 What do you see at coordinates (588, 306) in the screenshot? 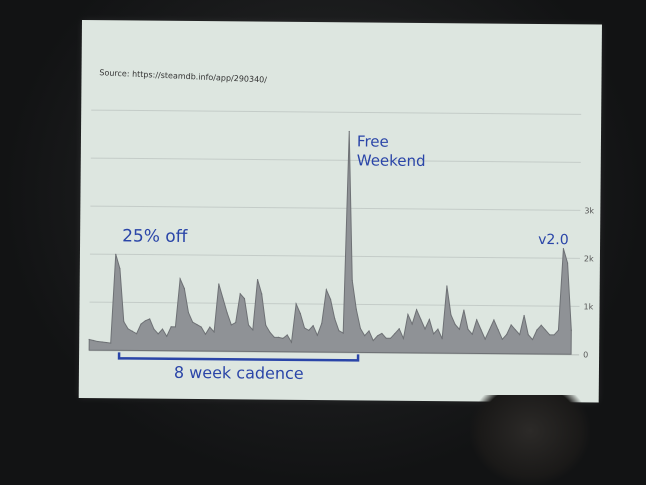
I see `y-tick-label: 1k` at bounding box center [588, 306].